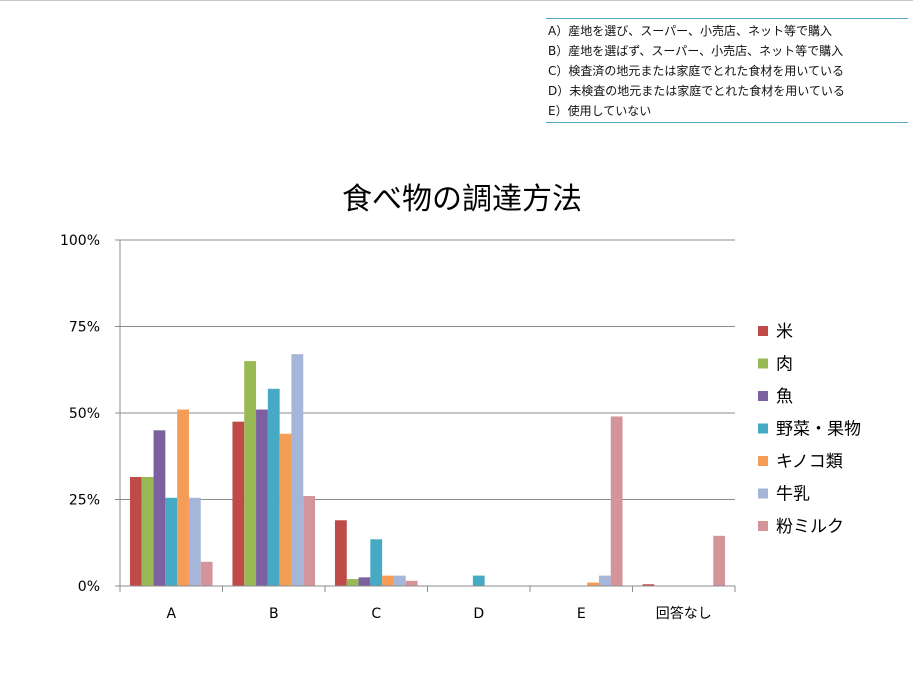 Image resolution: width=913 pixels, height=678 pixels. What do you see at coordinates (84, 414) in the screenshot?
I see `y-tick-label: 50%` at bounding box center [84, 414].